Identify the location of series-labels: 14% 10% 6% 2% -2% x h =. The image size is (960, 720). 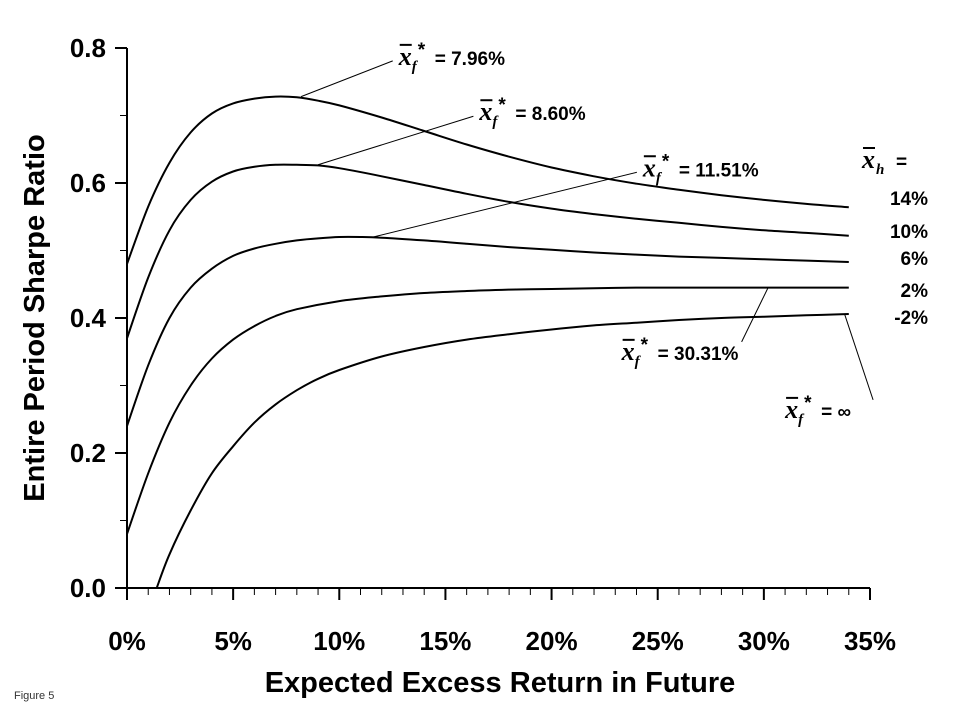
(894, 237).